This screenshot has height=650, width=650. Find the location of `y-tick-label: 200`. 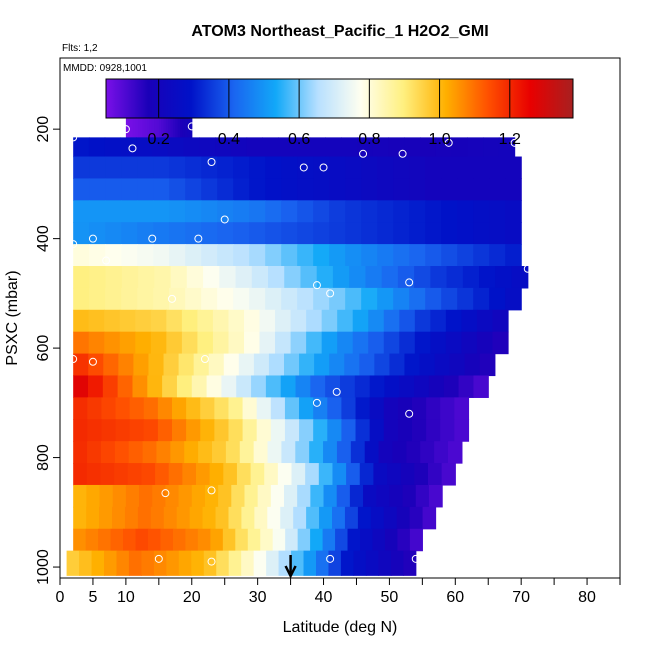

y-tick-label: 200 is located at coordinates (43, 129).